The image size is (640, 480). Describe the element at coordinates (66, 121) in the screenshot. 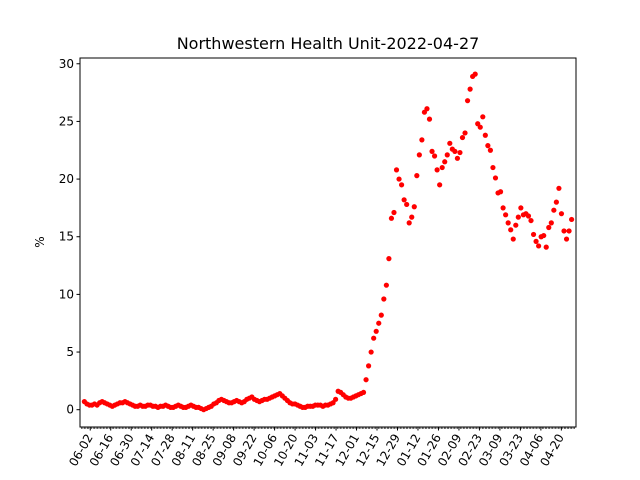

I see `y-tick-label-5: 25` at that location.